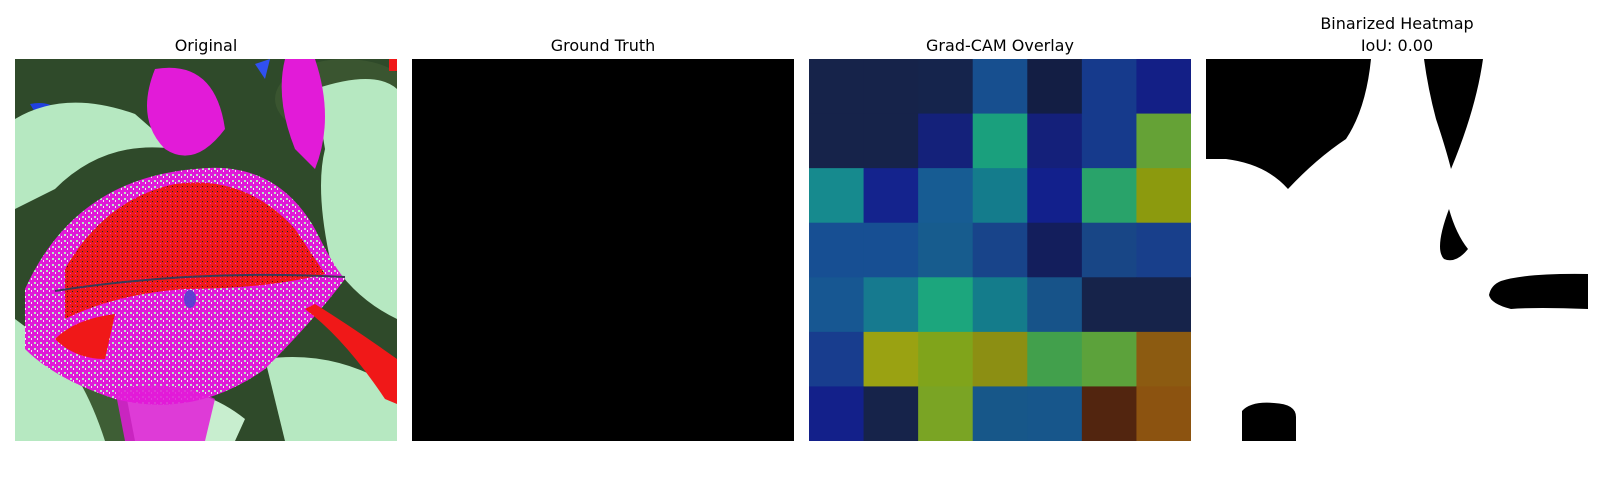 The height and width of the screenshot is (500, 1600). I want to click on mask-region-bottom-left, so click(1269, 421).